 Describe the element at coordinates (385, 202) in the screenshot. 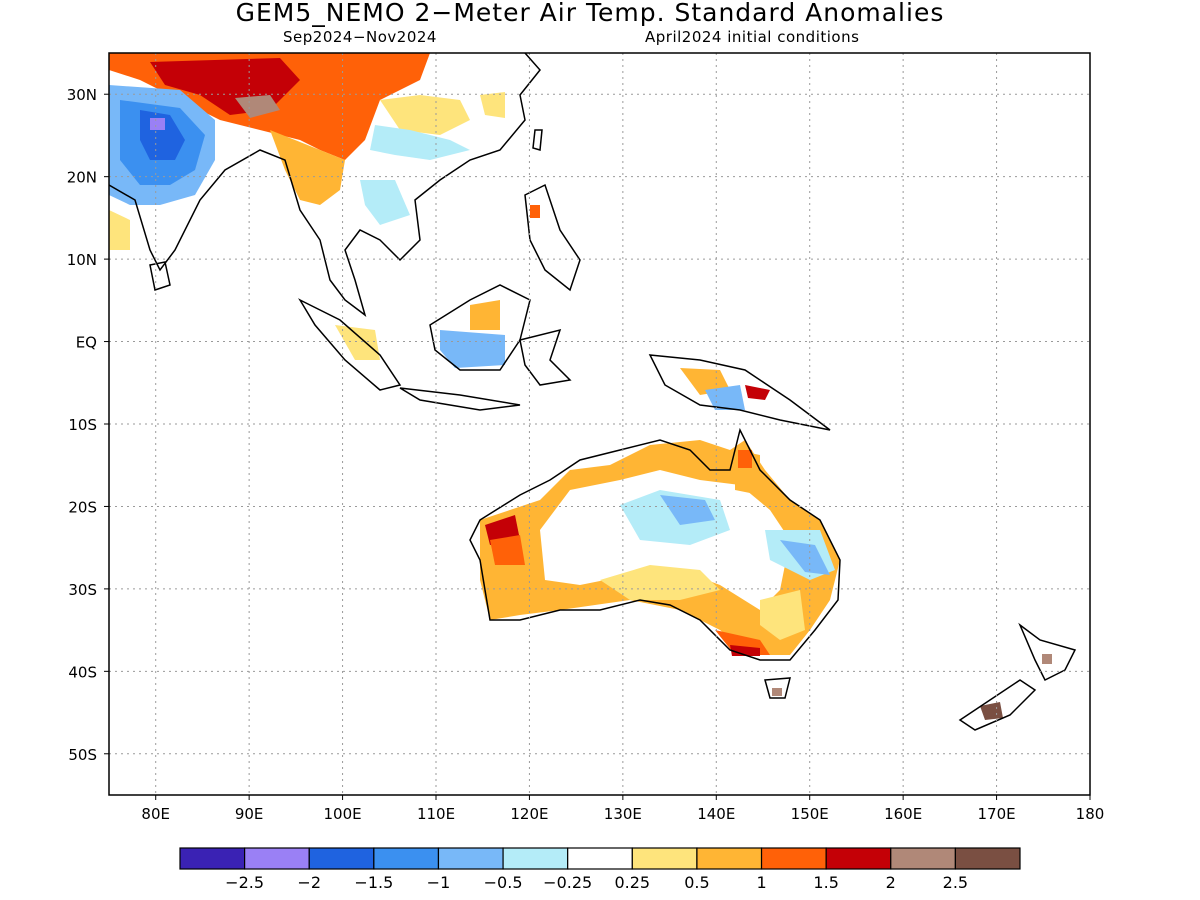

I see `anomaly-indochina-lightblue` at that location.